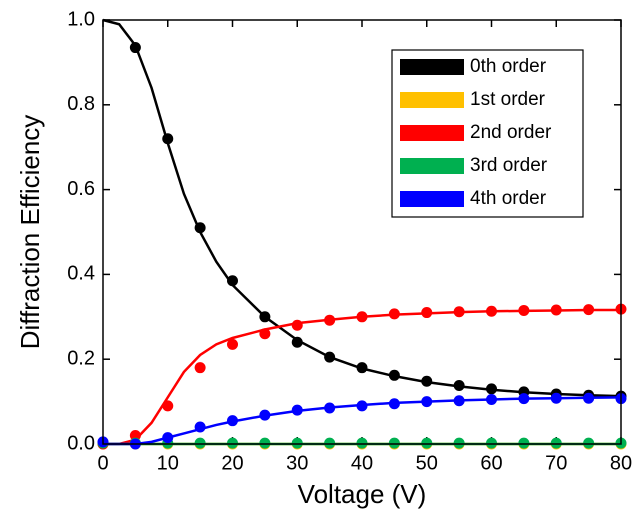  I want to click on y-axis-label: Diffraction Efficiency, so click(30, 232).